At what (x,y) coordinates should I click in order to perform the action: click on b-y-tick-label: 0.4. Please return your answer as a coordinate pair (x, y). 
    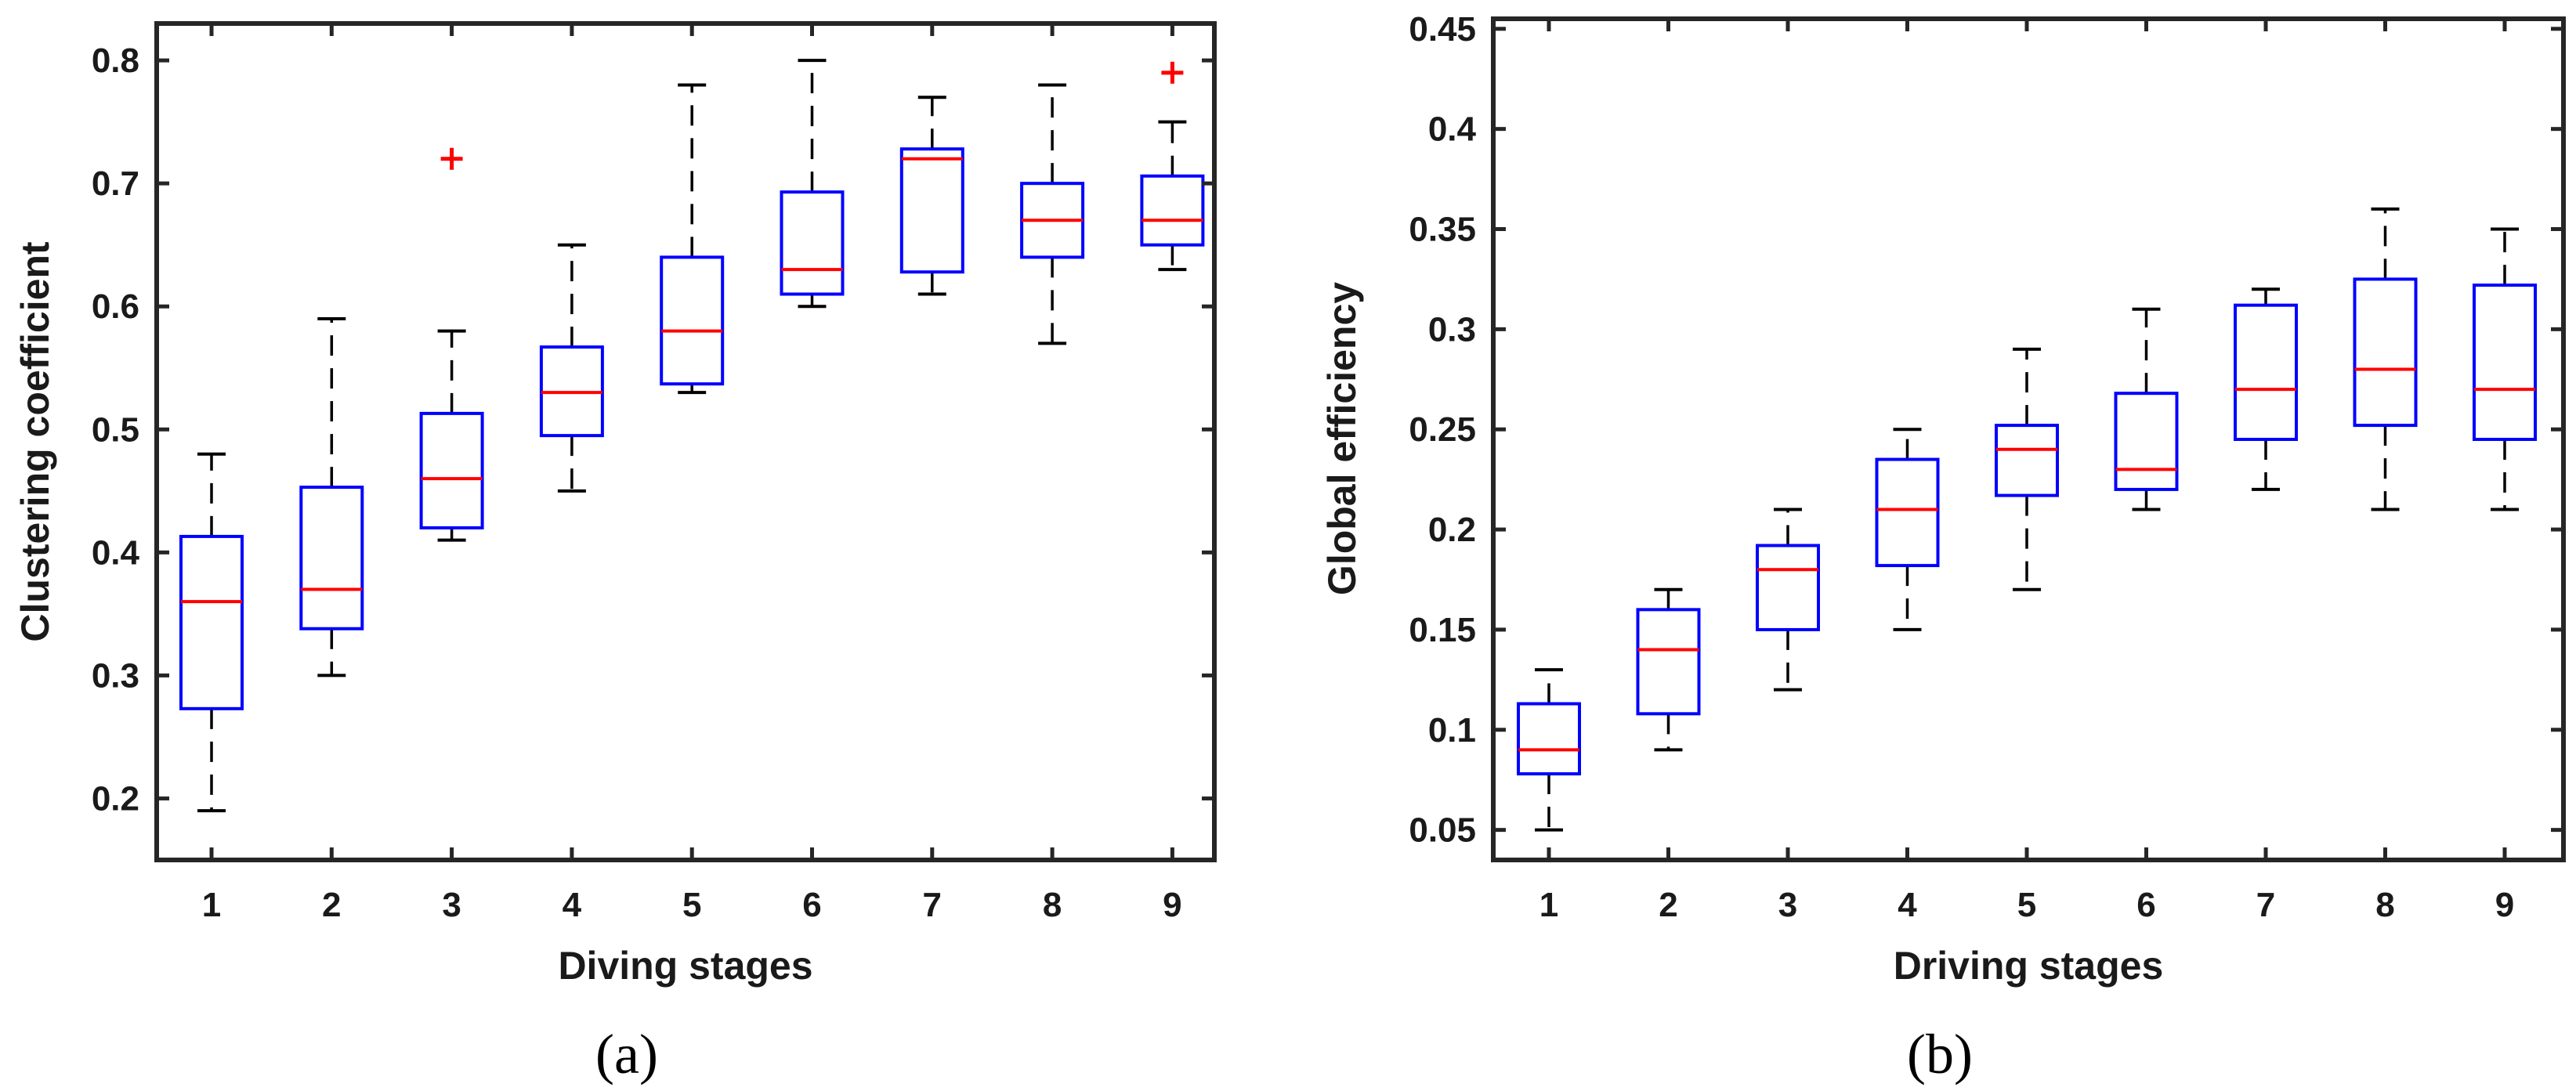
    Looking at the image, I should click on (1452, 129).